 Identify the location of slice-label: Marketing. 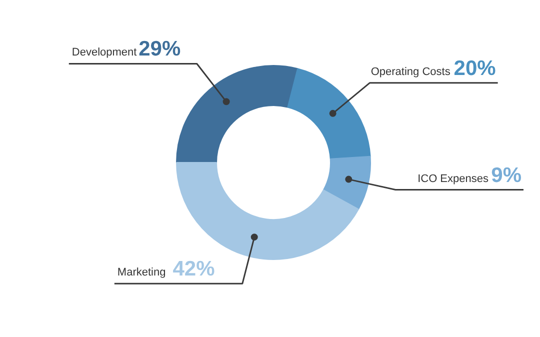
(141, 272).